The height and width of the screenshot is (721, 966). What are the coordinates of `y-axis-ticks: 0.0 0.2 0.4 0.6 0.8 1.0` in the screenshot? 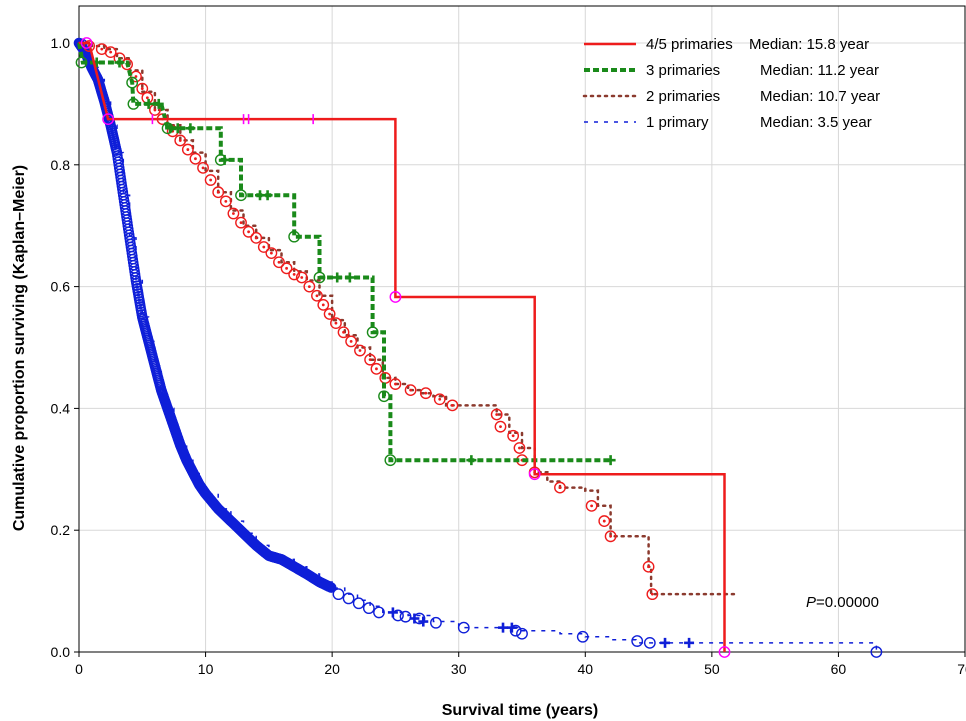 It's located at (65, 347).